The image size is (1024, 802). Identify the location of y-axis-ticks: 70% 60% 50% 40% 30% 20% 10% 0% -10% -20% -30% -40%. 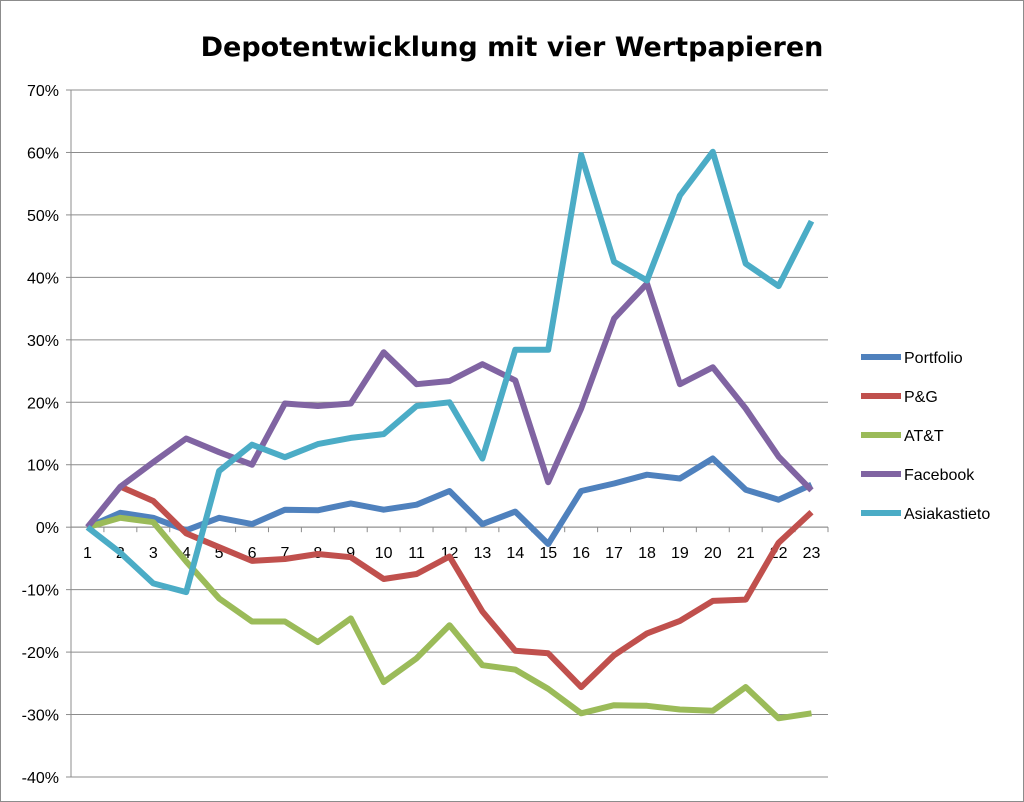
(46, 435).